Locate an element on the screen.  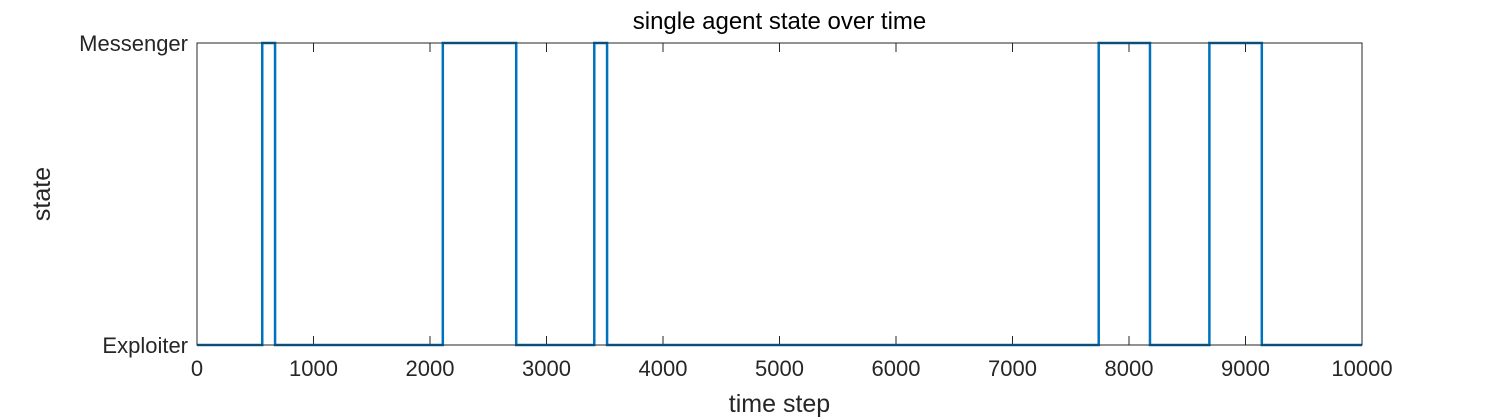
x-tick-label: 3000 is located at coordinates (546, 368).